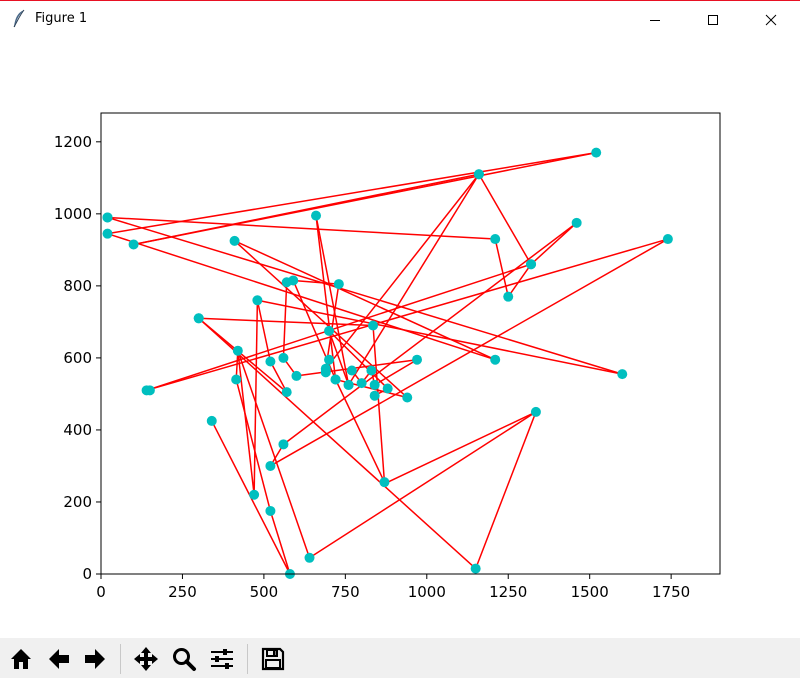 The height and width of the screenshot is (678, 800). What do you see at coordinates (77, 430) in the screenshot?
I see `y-tick-label: 400` at bounding box center [77, 430].